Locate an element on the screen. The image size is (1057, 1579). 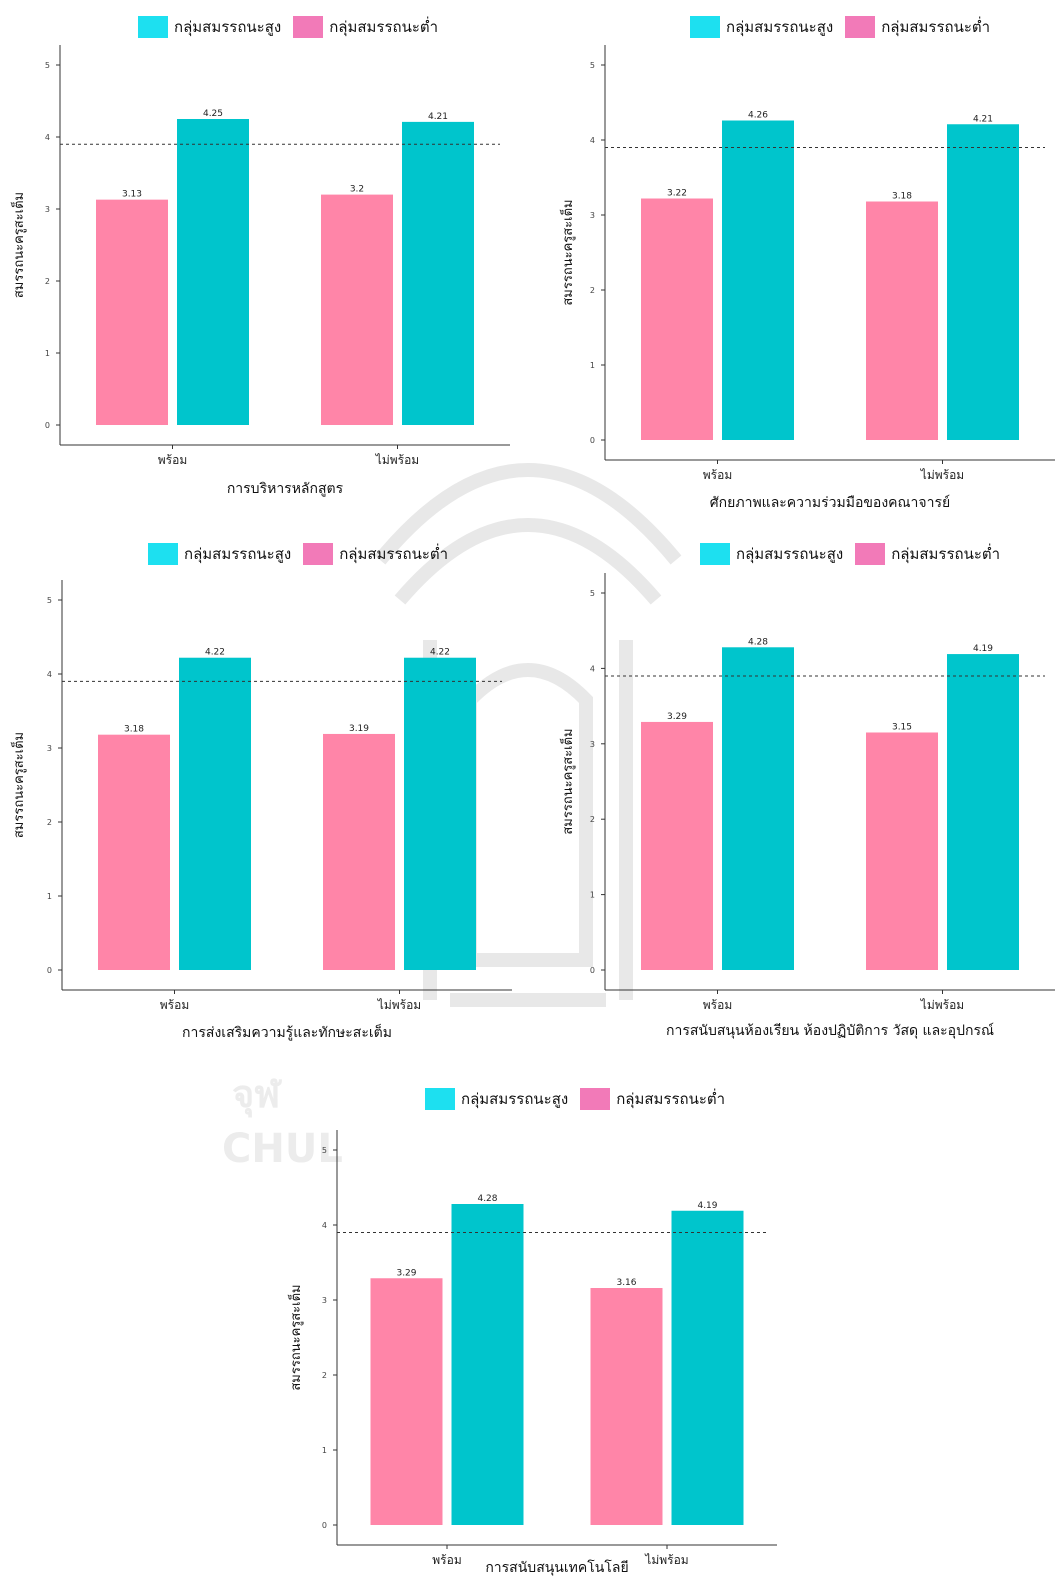
data-label: 4.22 is located at coordinates (440, 653).